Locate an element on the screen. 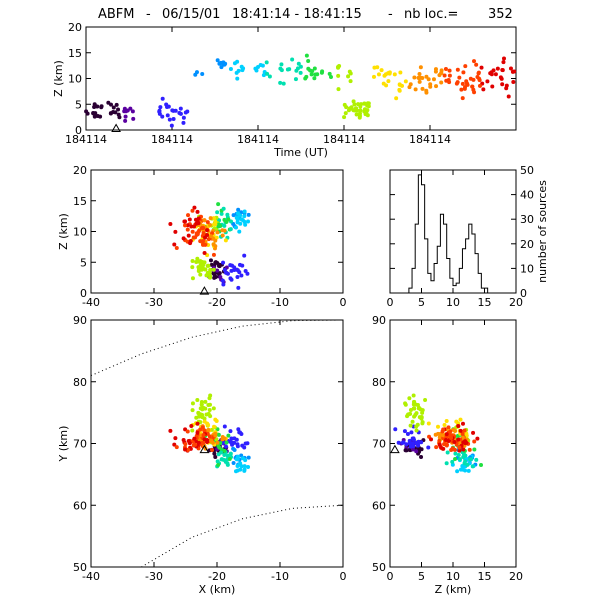 This screenshot has width=600, height=600. x-axis-label: Time (UT) is located at coordinates (300, 152).